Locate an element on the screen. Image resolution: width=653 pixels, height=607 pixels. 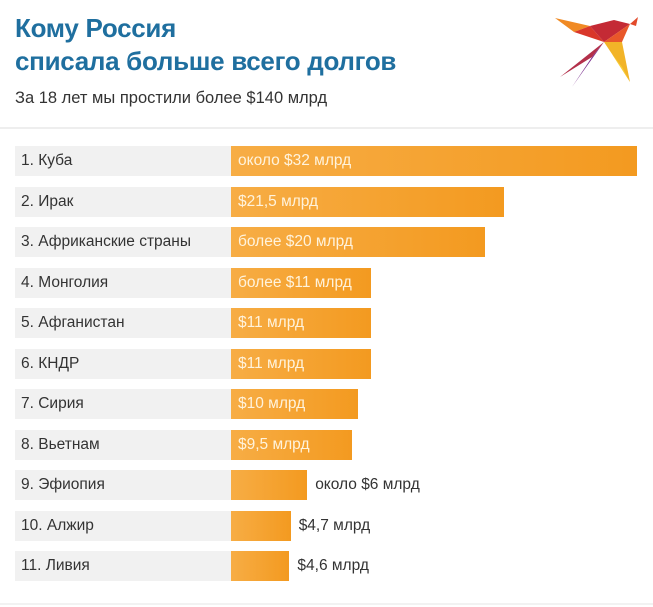
data-label: около $6 млрд is located at coordinates (367, 484).